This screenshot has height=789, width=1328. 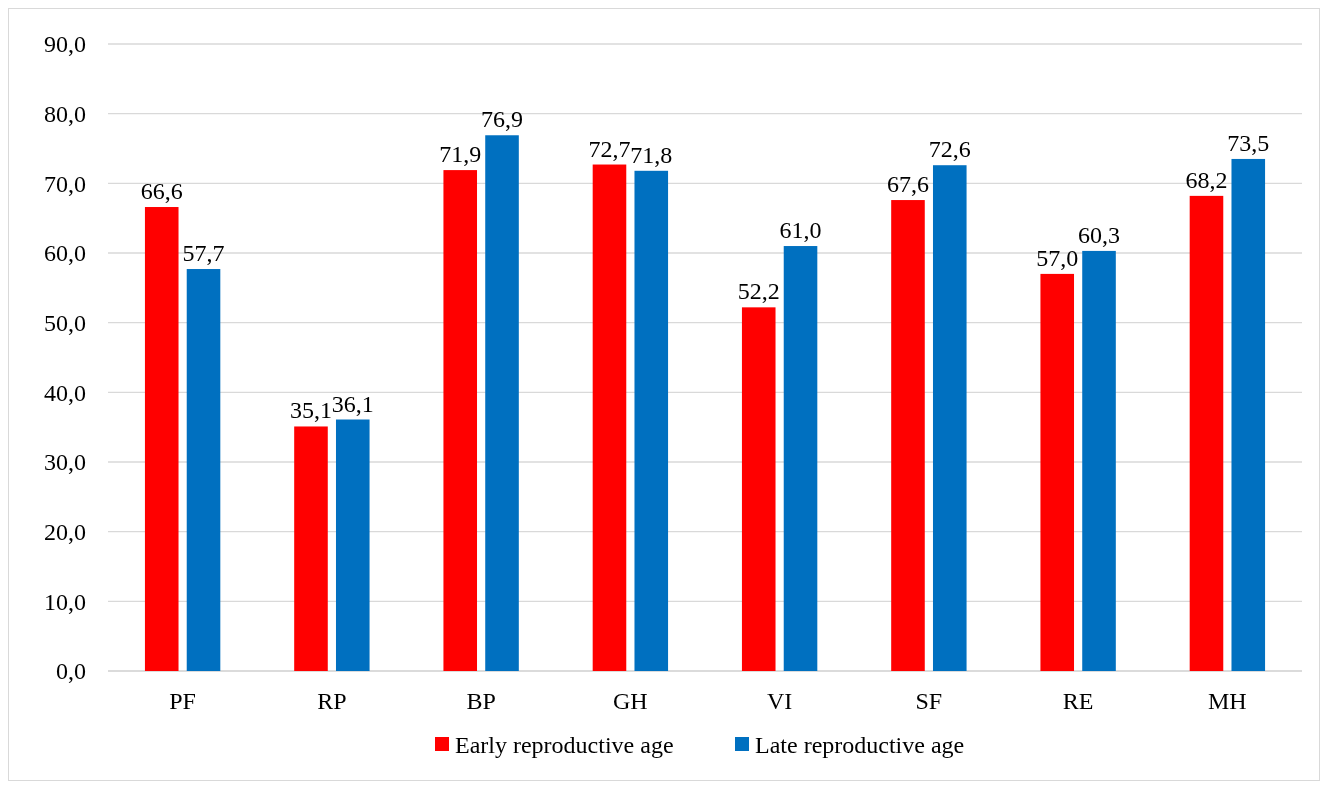 What do you see at coordinates (203, 253) in the screenshot?
I see `data-label: 57,7` at bounding box center [203, 253].